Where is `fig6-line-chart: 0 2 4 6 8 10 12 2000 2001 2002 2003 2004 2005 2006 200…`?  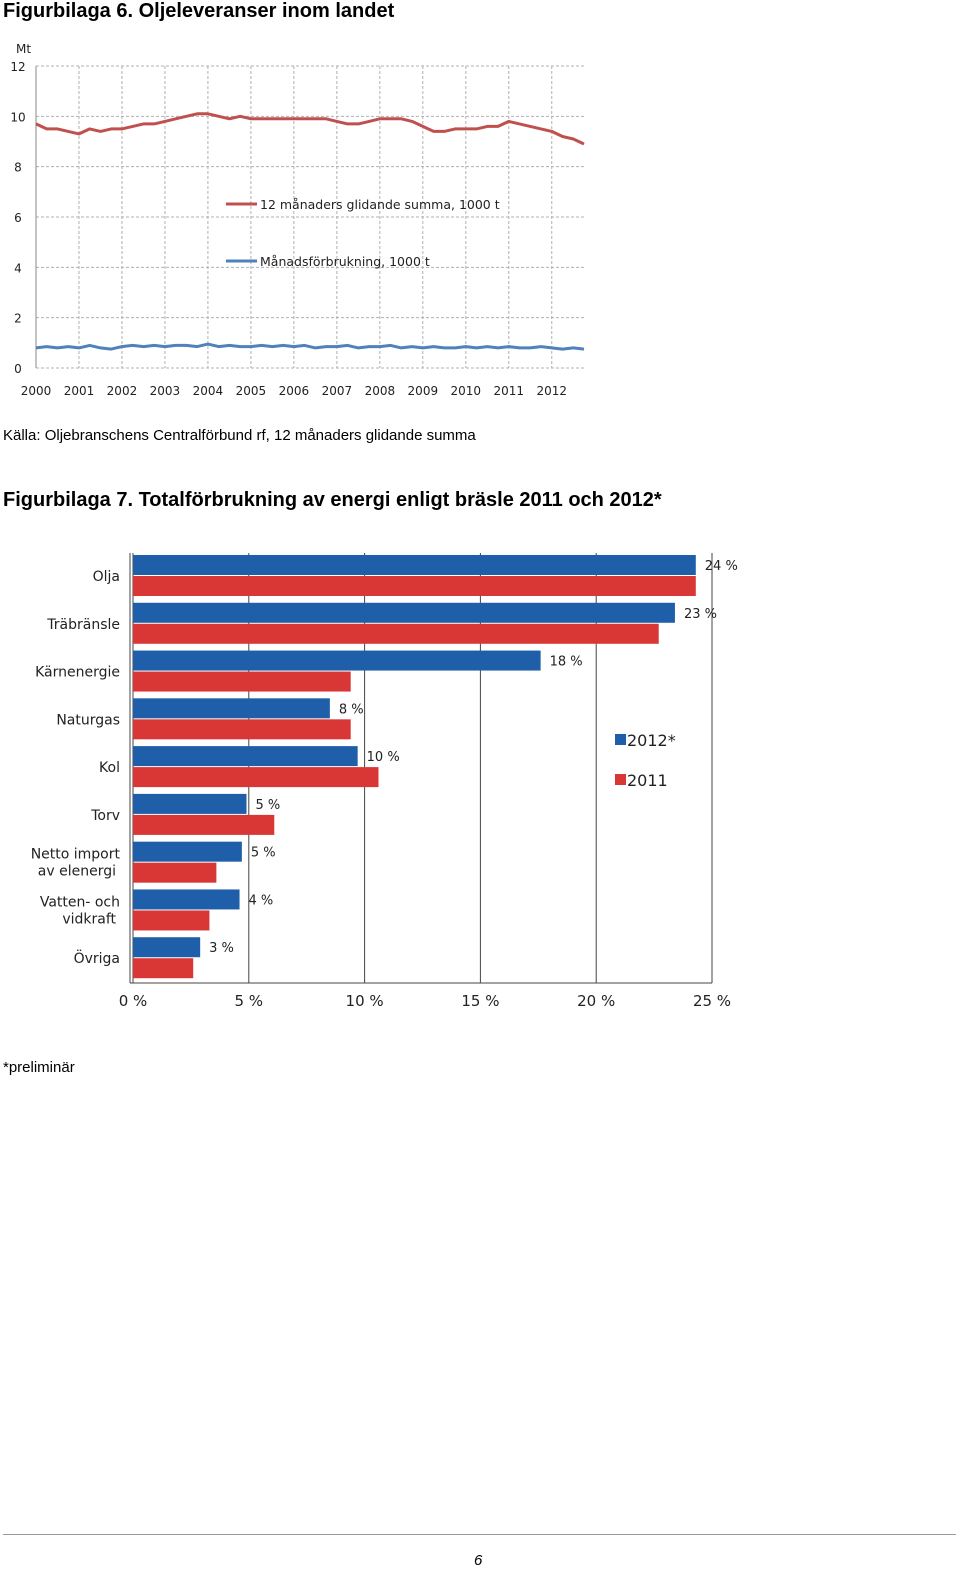
fig6-line-chart: 0 2 4 6 8 10 12 2000 2001 2002 2003 2004 2005 2006 200… is located at coordinates (297, 220).